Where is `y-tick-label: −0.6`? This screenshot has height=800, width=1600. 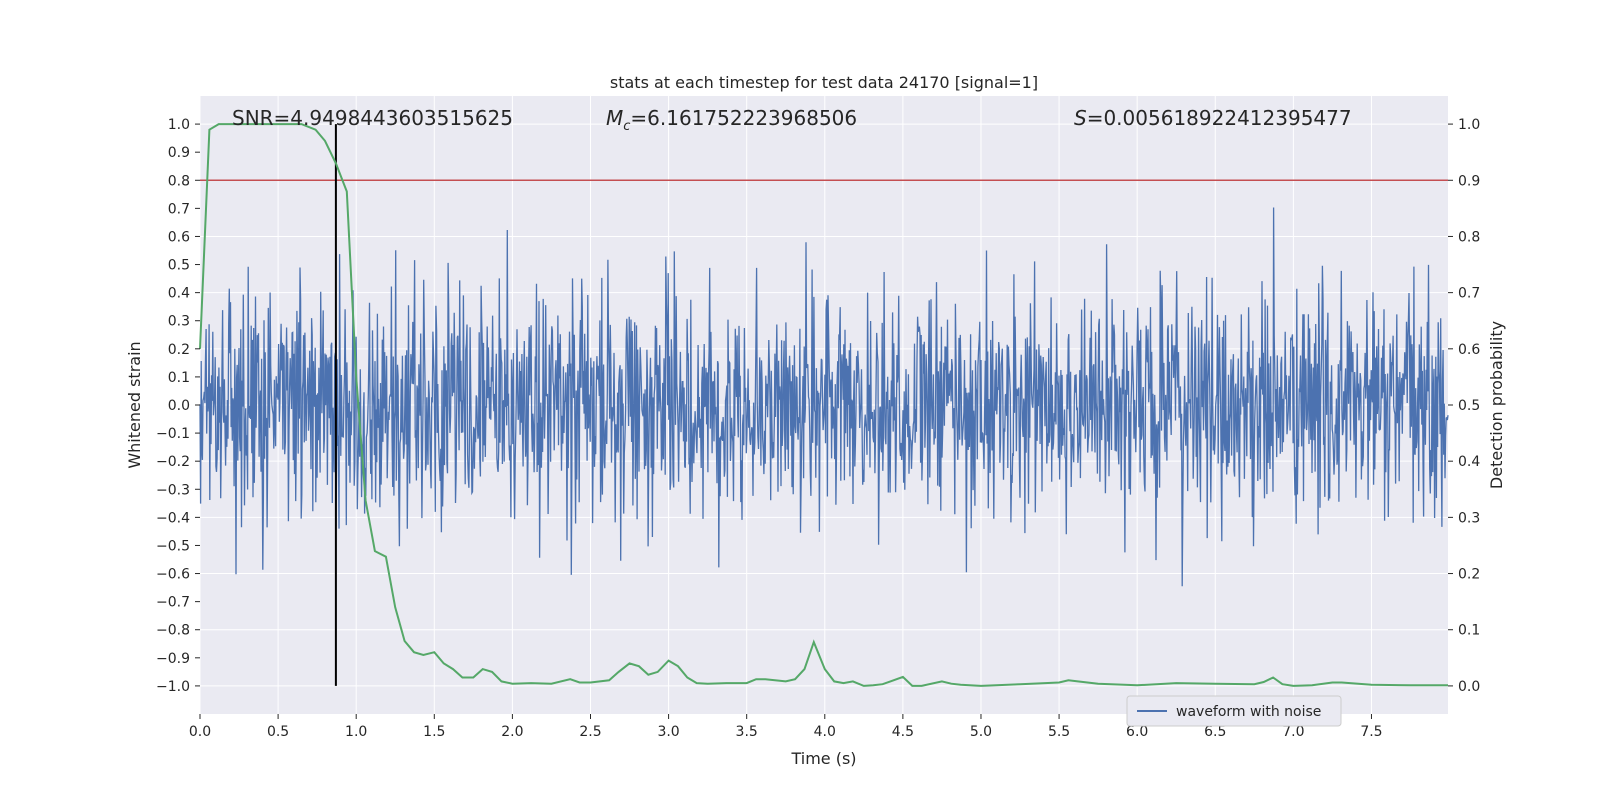
y-tick-label: −0.6 is located at coordinates (173, 575).